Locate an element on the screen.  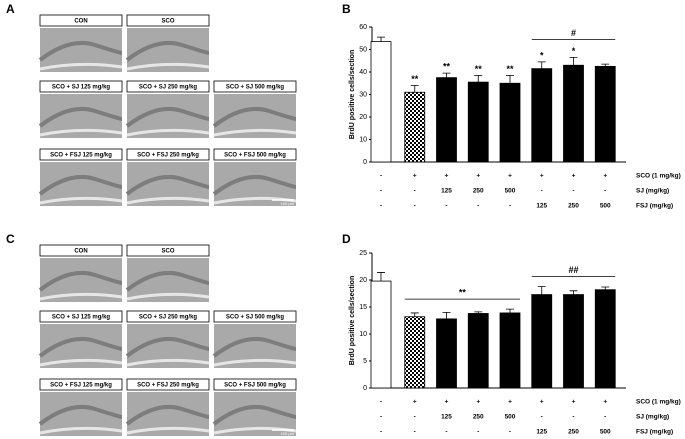
row-label: SCO (1 mg/kg) is located at coordinates (658, 176).